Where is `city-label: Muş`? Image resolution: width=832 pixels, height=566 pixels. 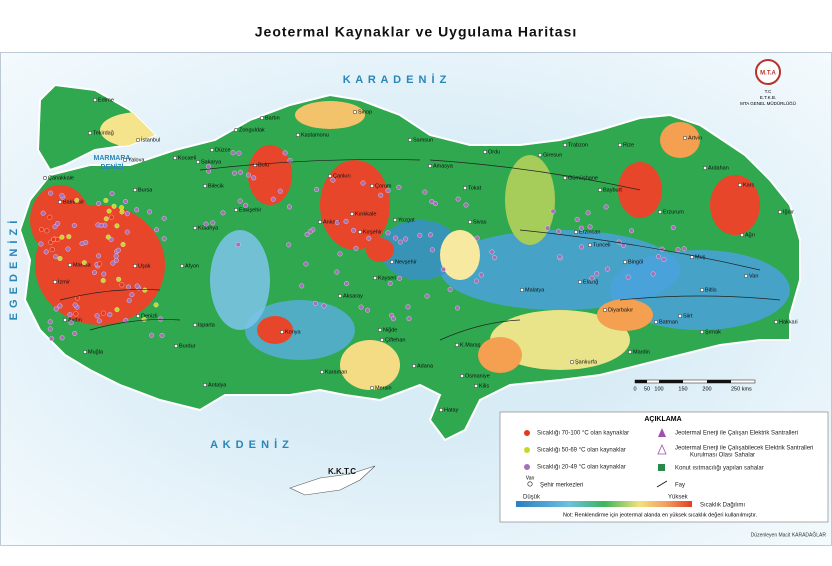
city-label: Muş is located at coordinates (700, 257).